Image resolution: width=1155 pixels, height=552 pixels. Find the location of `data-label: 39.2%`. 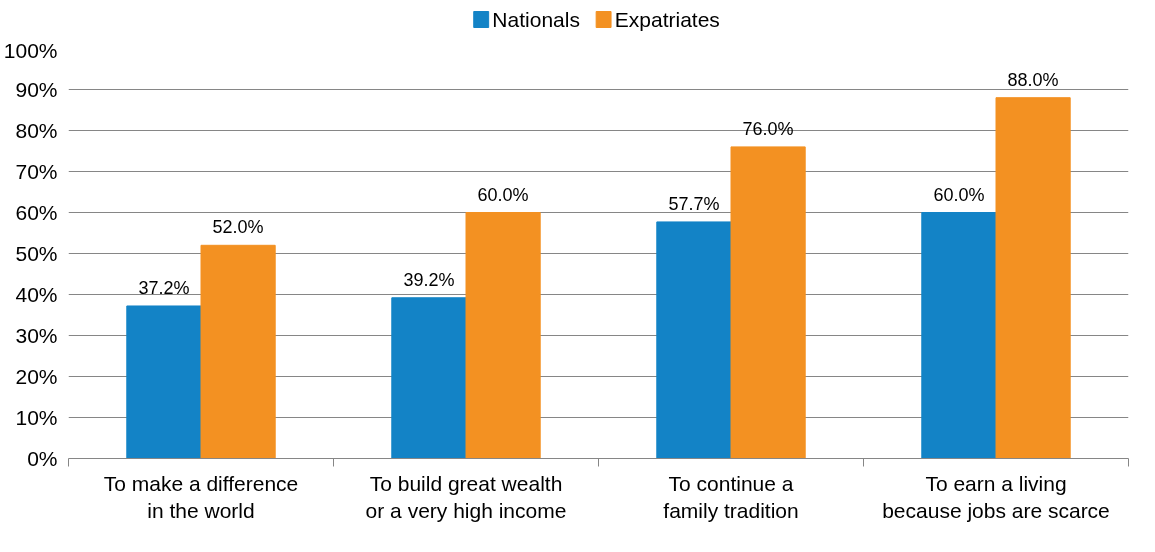

data-label: 39.2% is located at coordinates (429, 279).